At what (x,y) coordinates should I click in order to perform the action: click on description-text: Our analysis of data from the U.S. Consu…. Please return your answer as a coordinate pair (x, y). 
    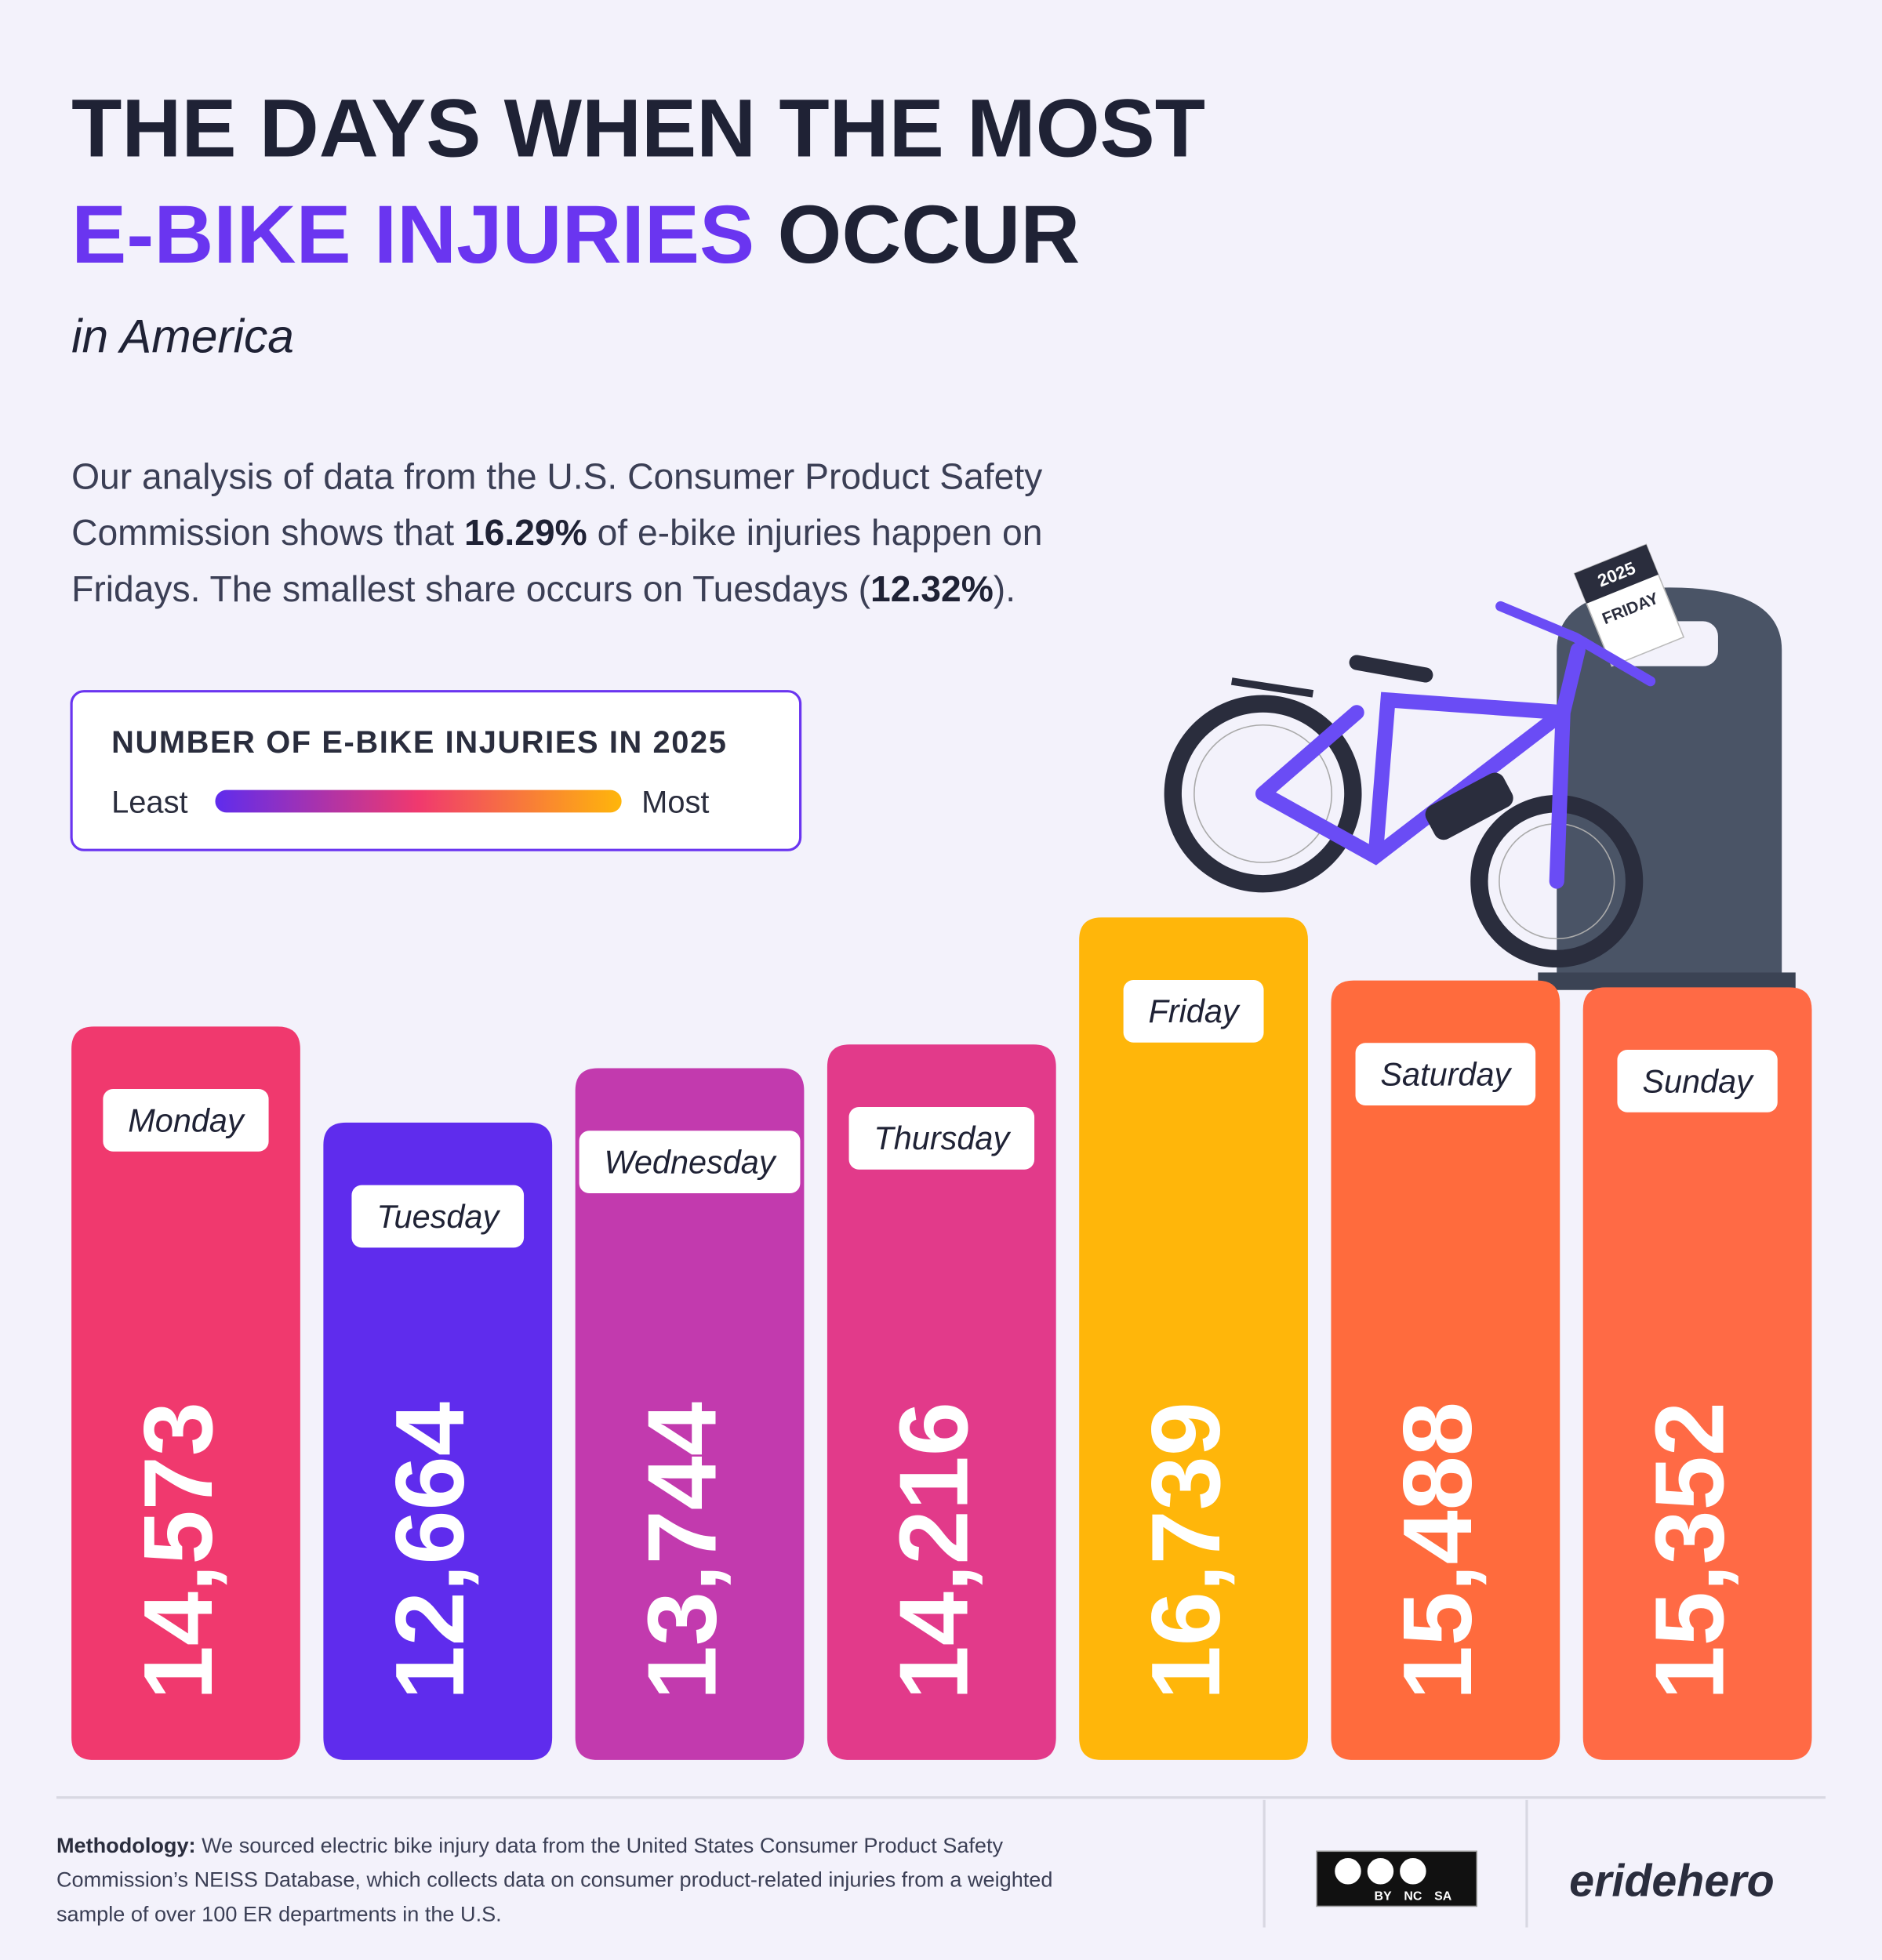
    Looking at the image, I should click on (557, 476).